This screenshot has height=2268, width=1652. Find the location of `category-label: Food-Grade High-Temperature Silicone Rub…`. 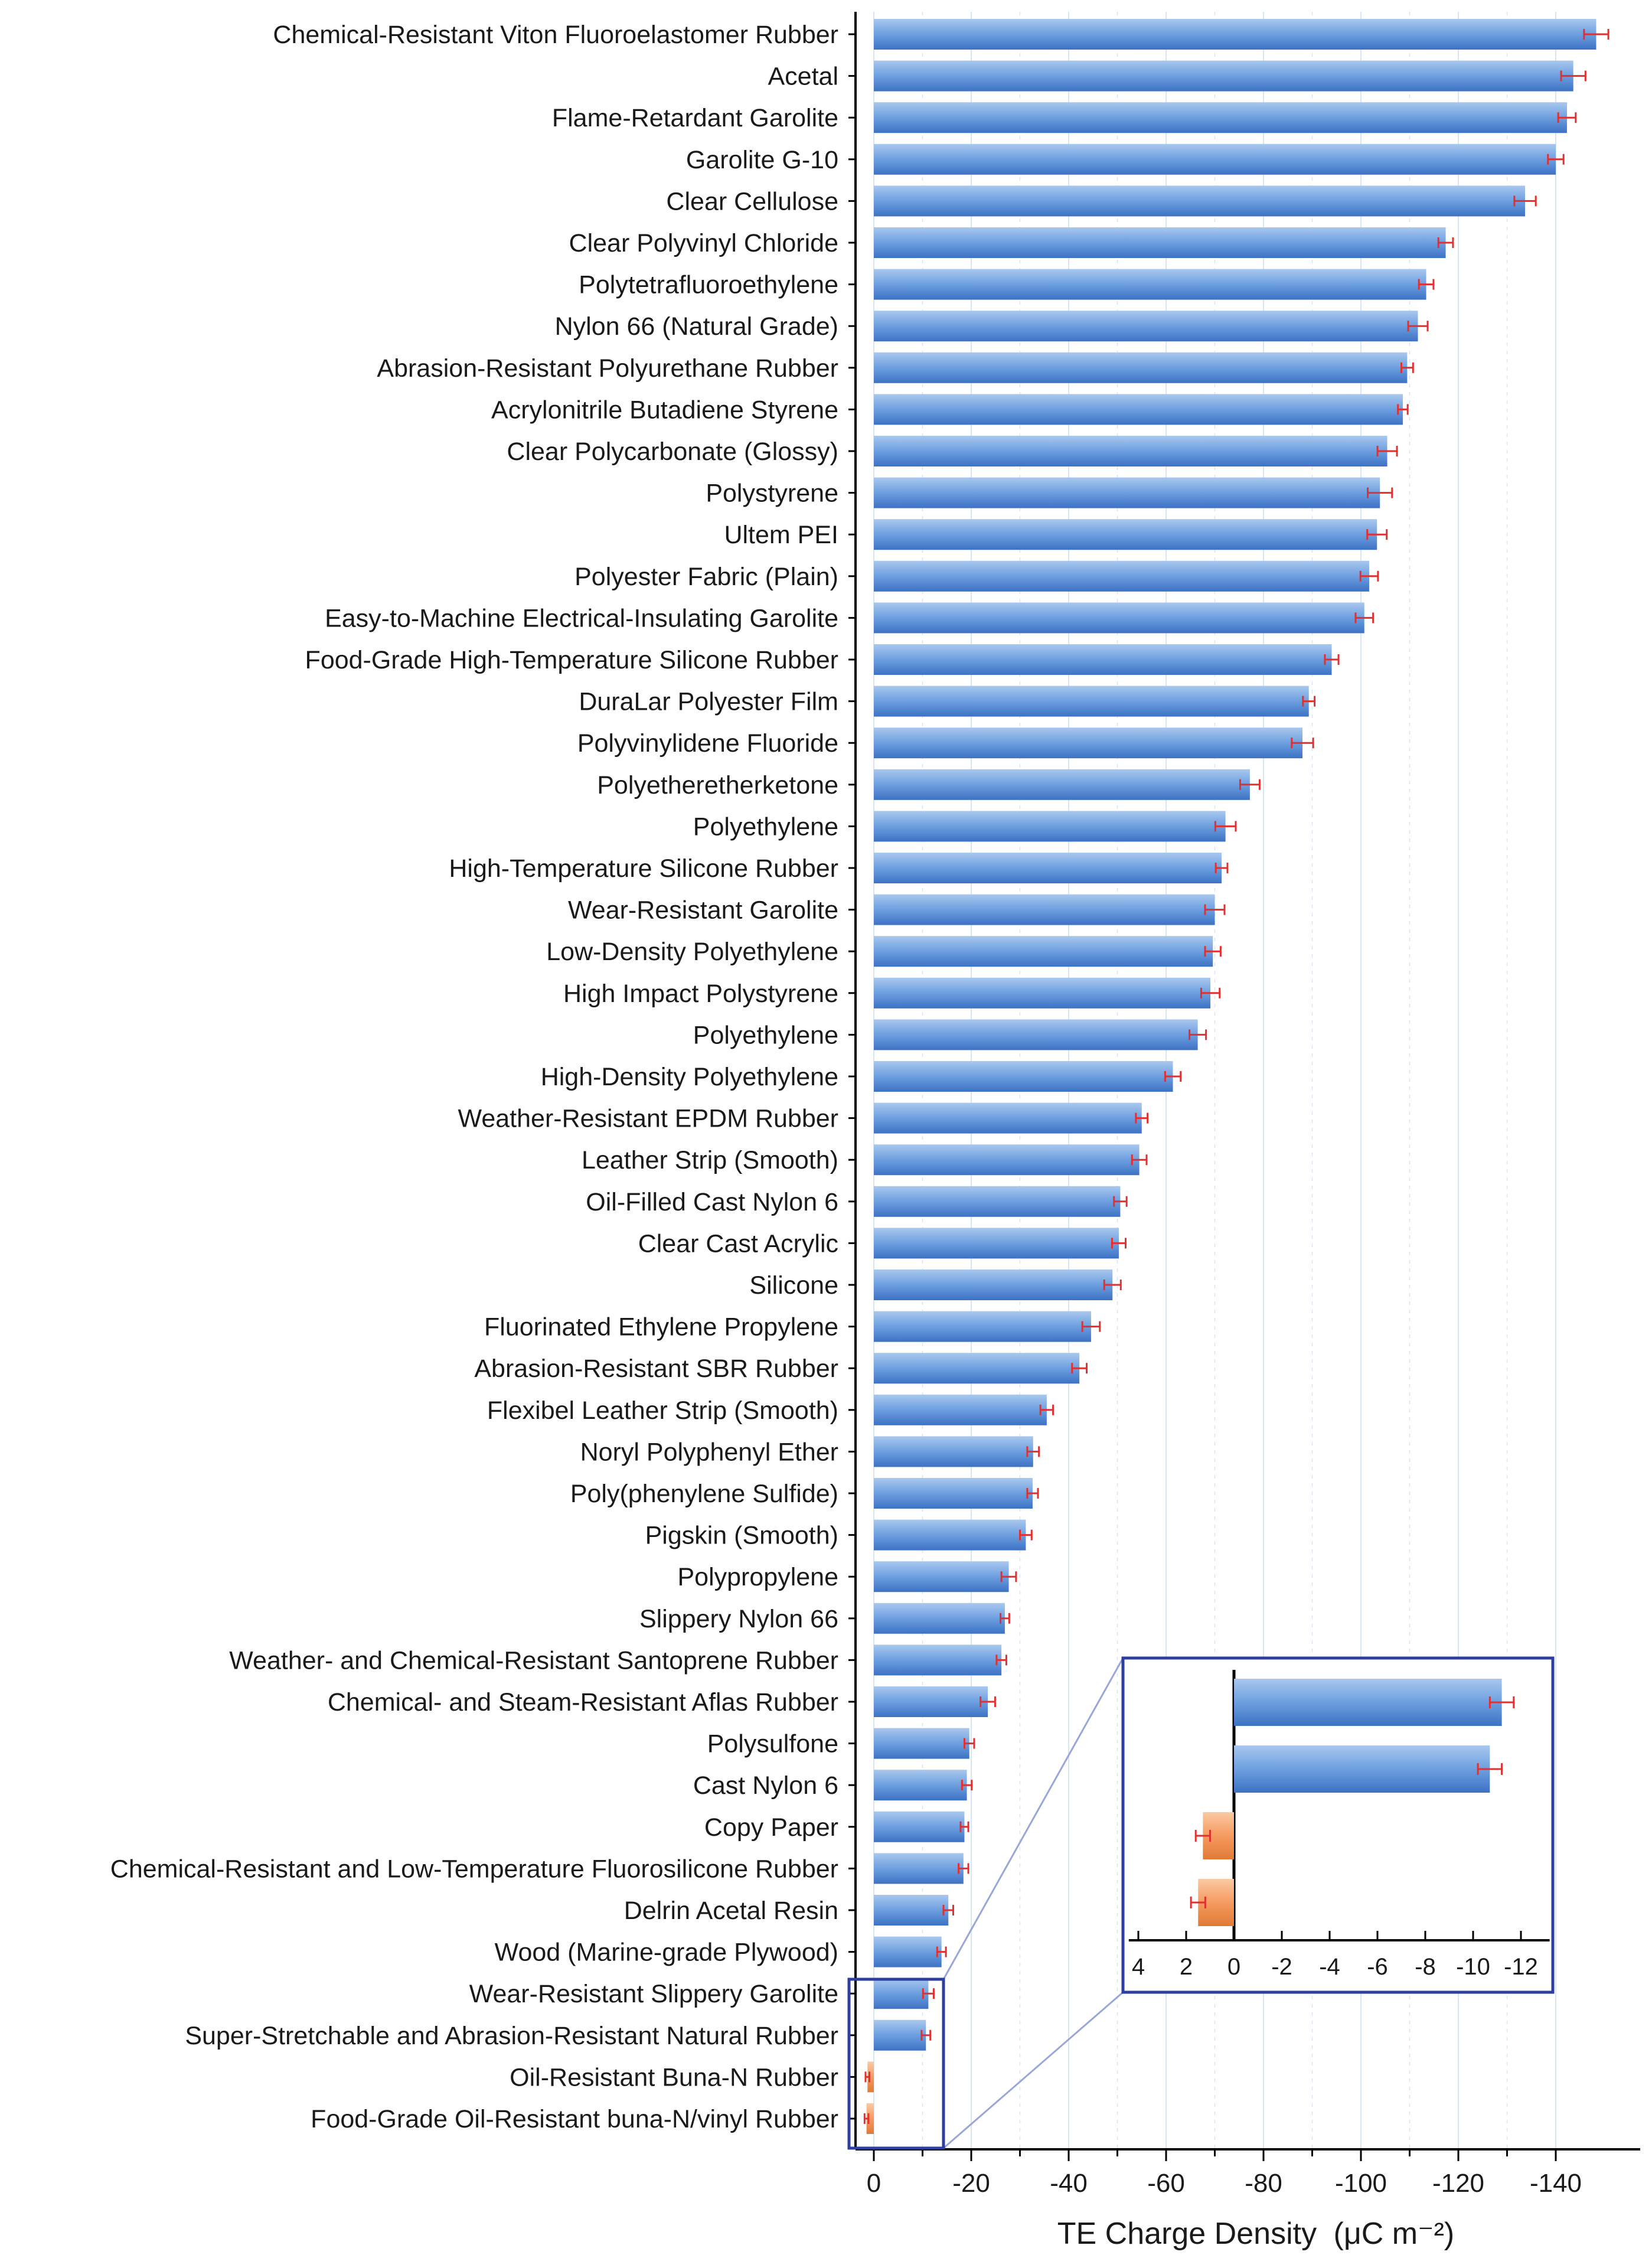

category-label: Food-Grade High-Temperature Silicone Rub… is located at coordinates (571, 660).